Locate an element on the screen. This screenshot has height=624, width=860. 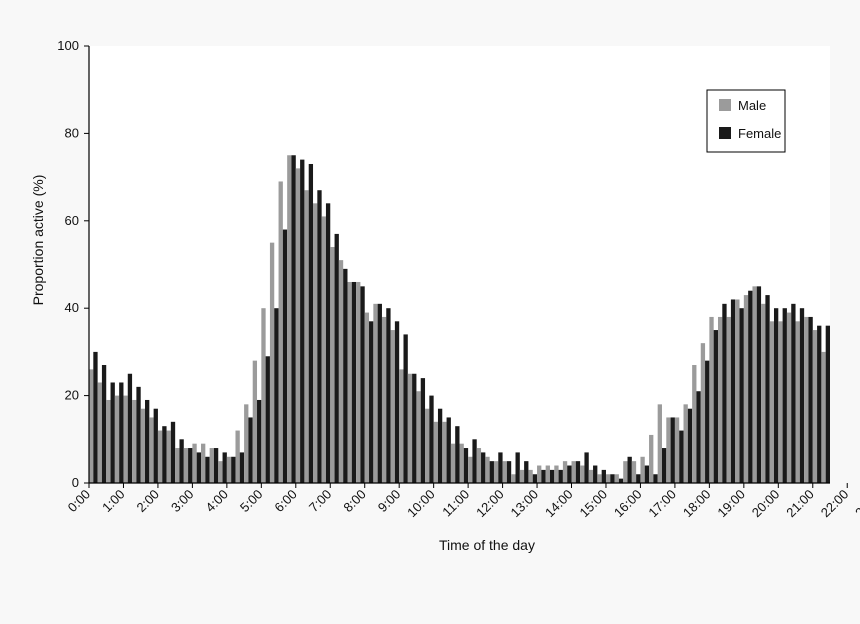
y-tick-label-40: 40 is located at coordinates (72, 307).